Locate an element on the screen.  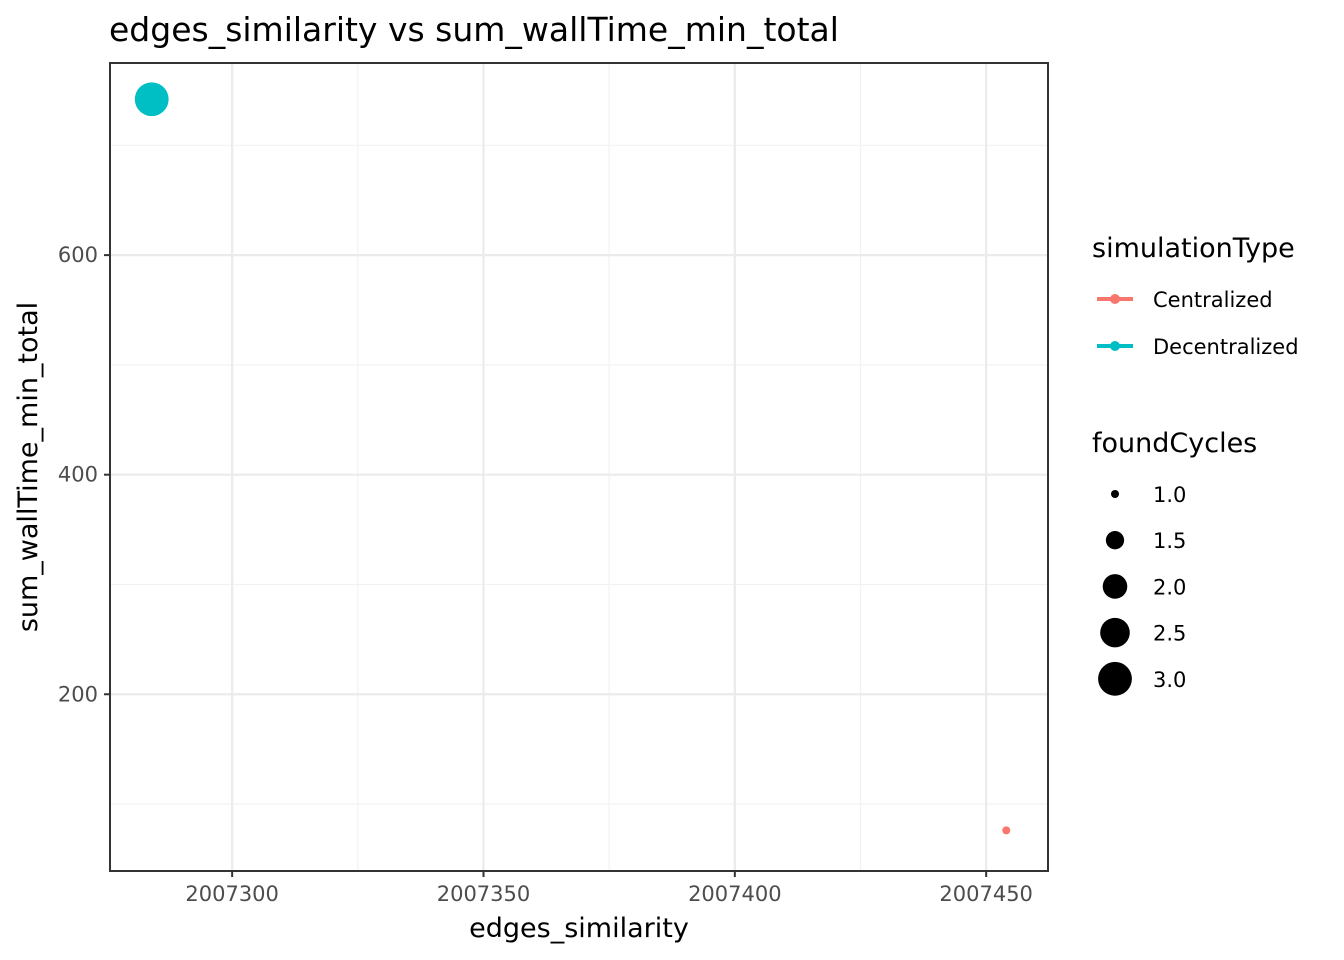
legend-item-centralized: Centralized is located at coordinates (1185, 300).